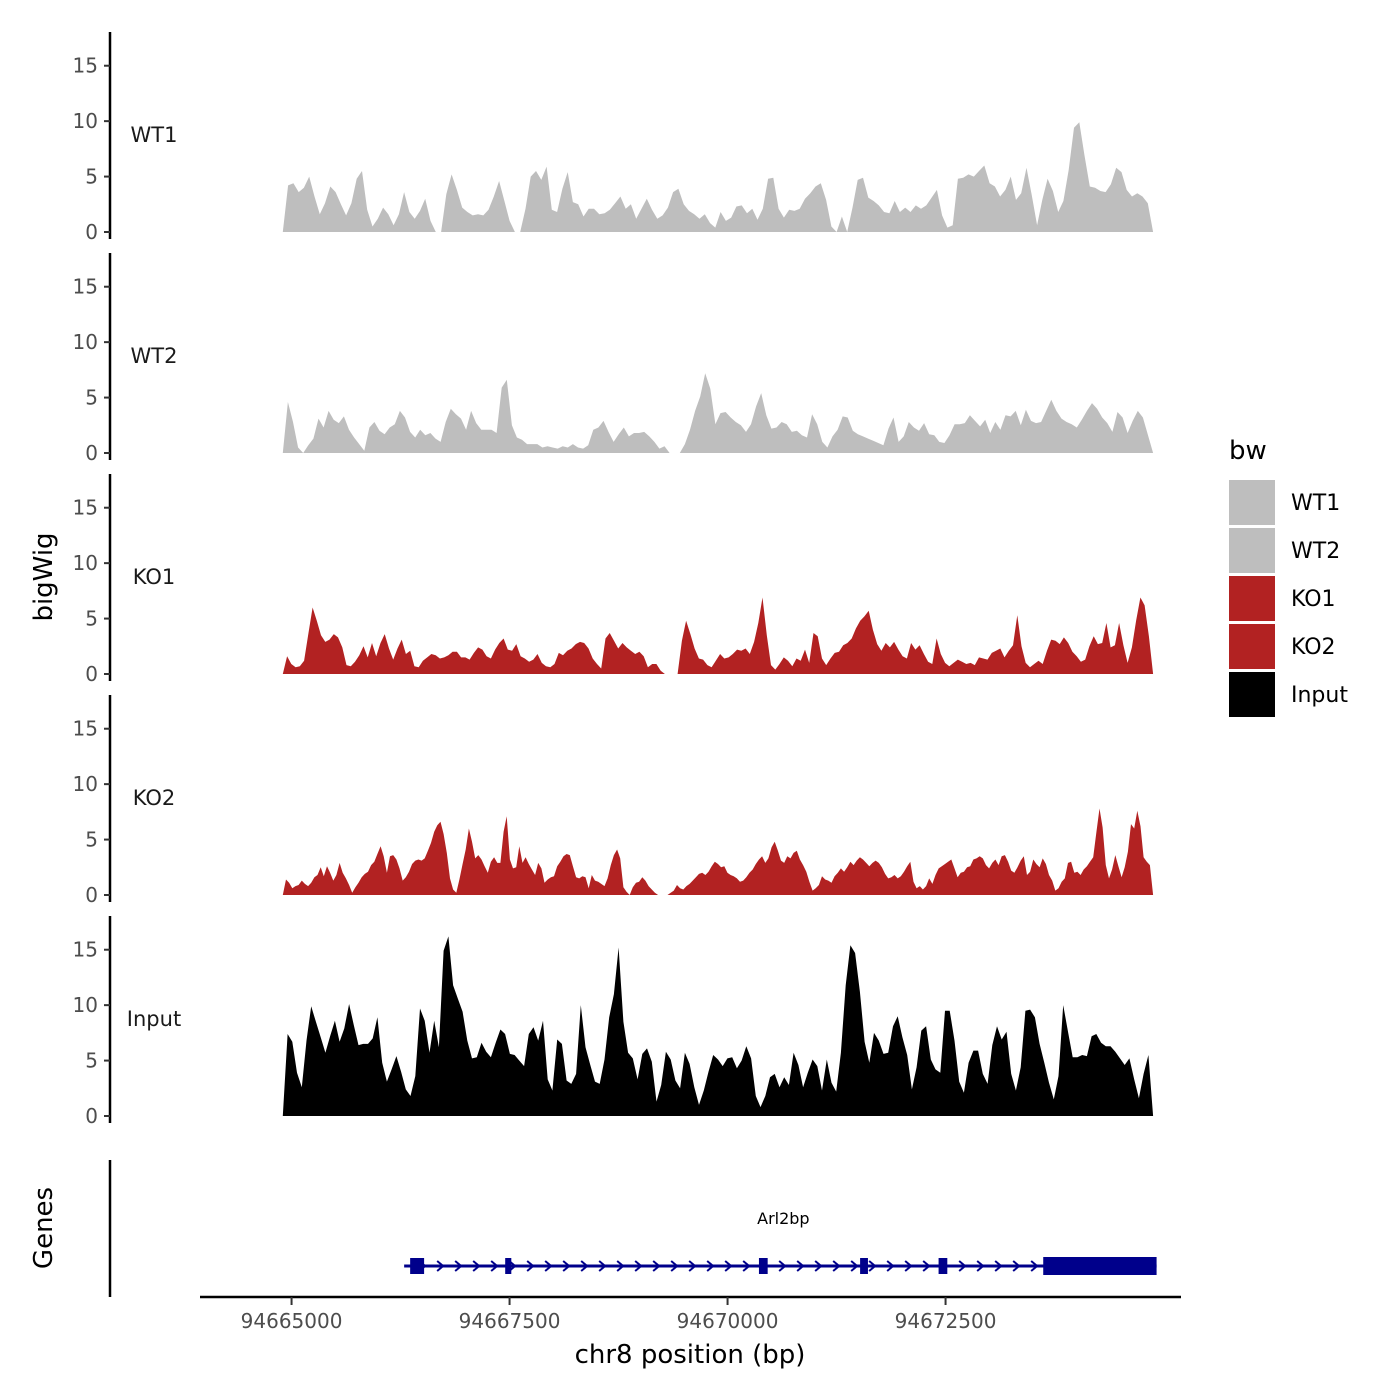  I want to click on x-tick-label: 94670000, so click(728, 1321).